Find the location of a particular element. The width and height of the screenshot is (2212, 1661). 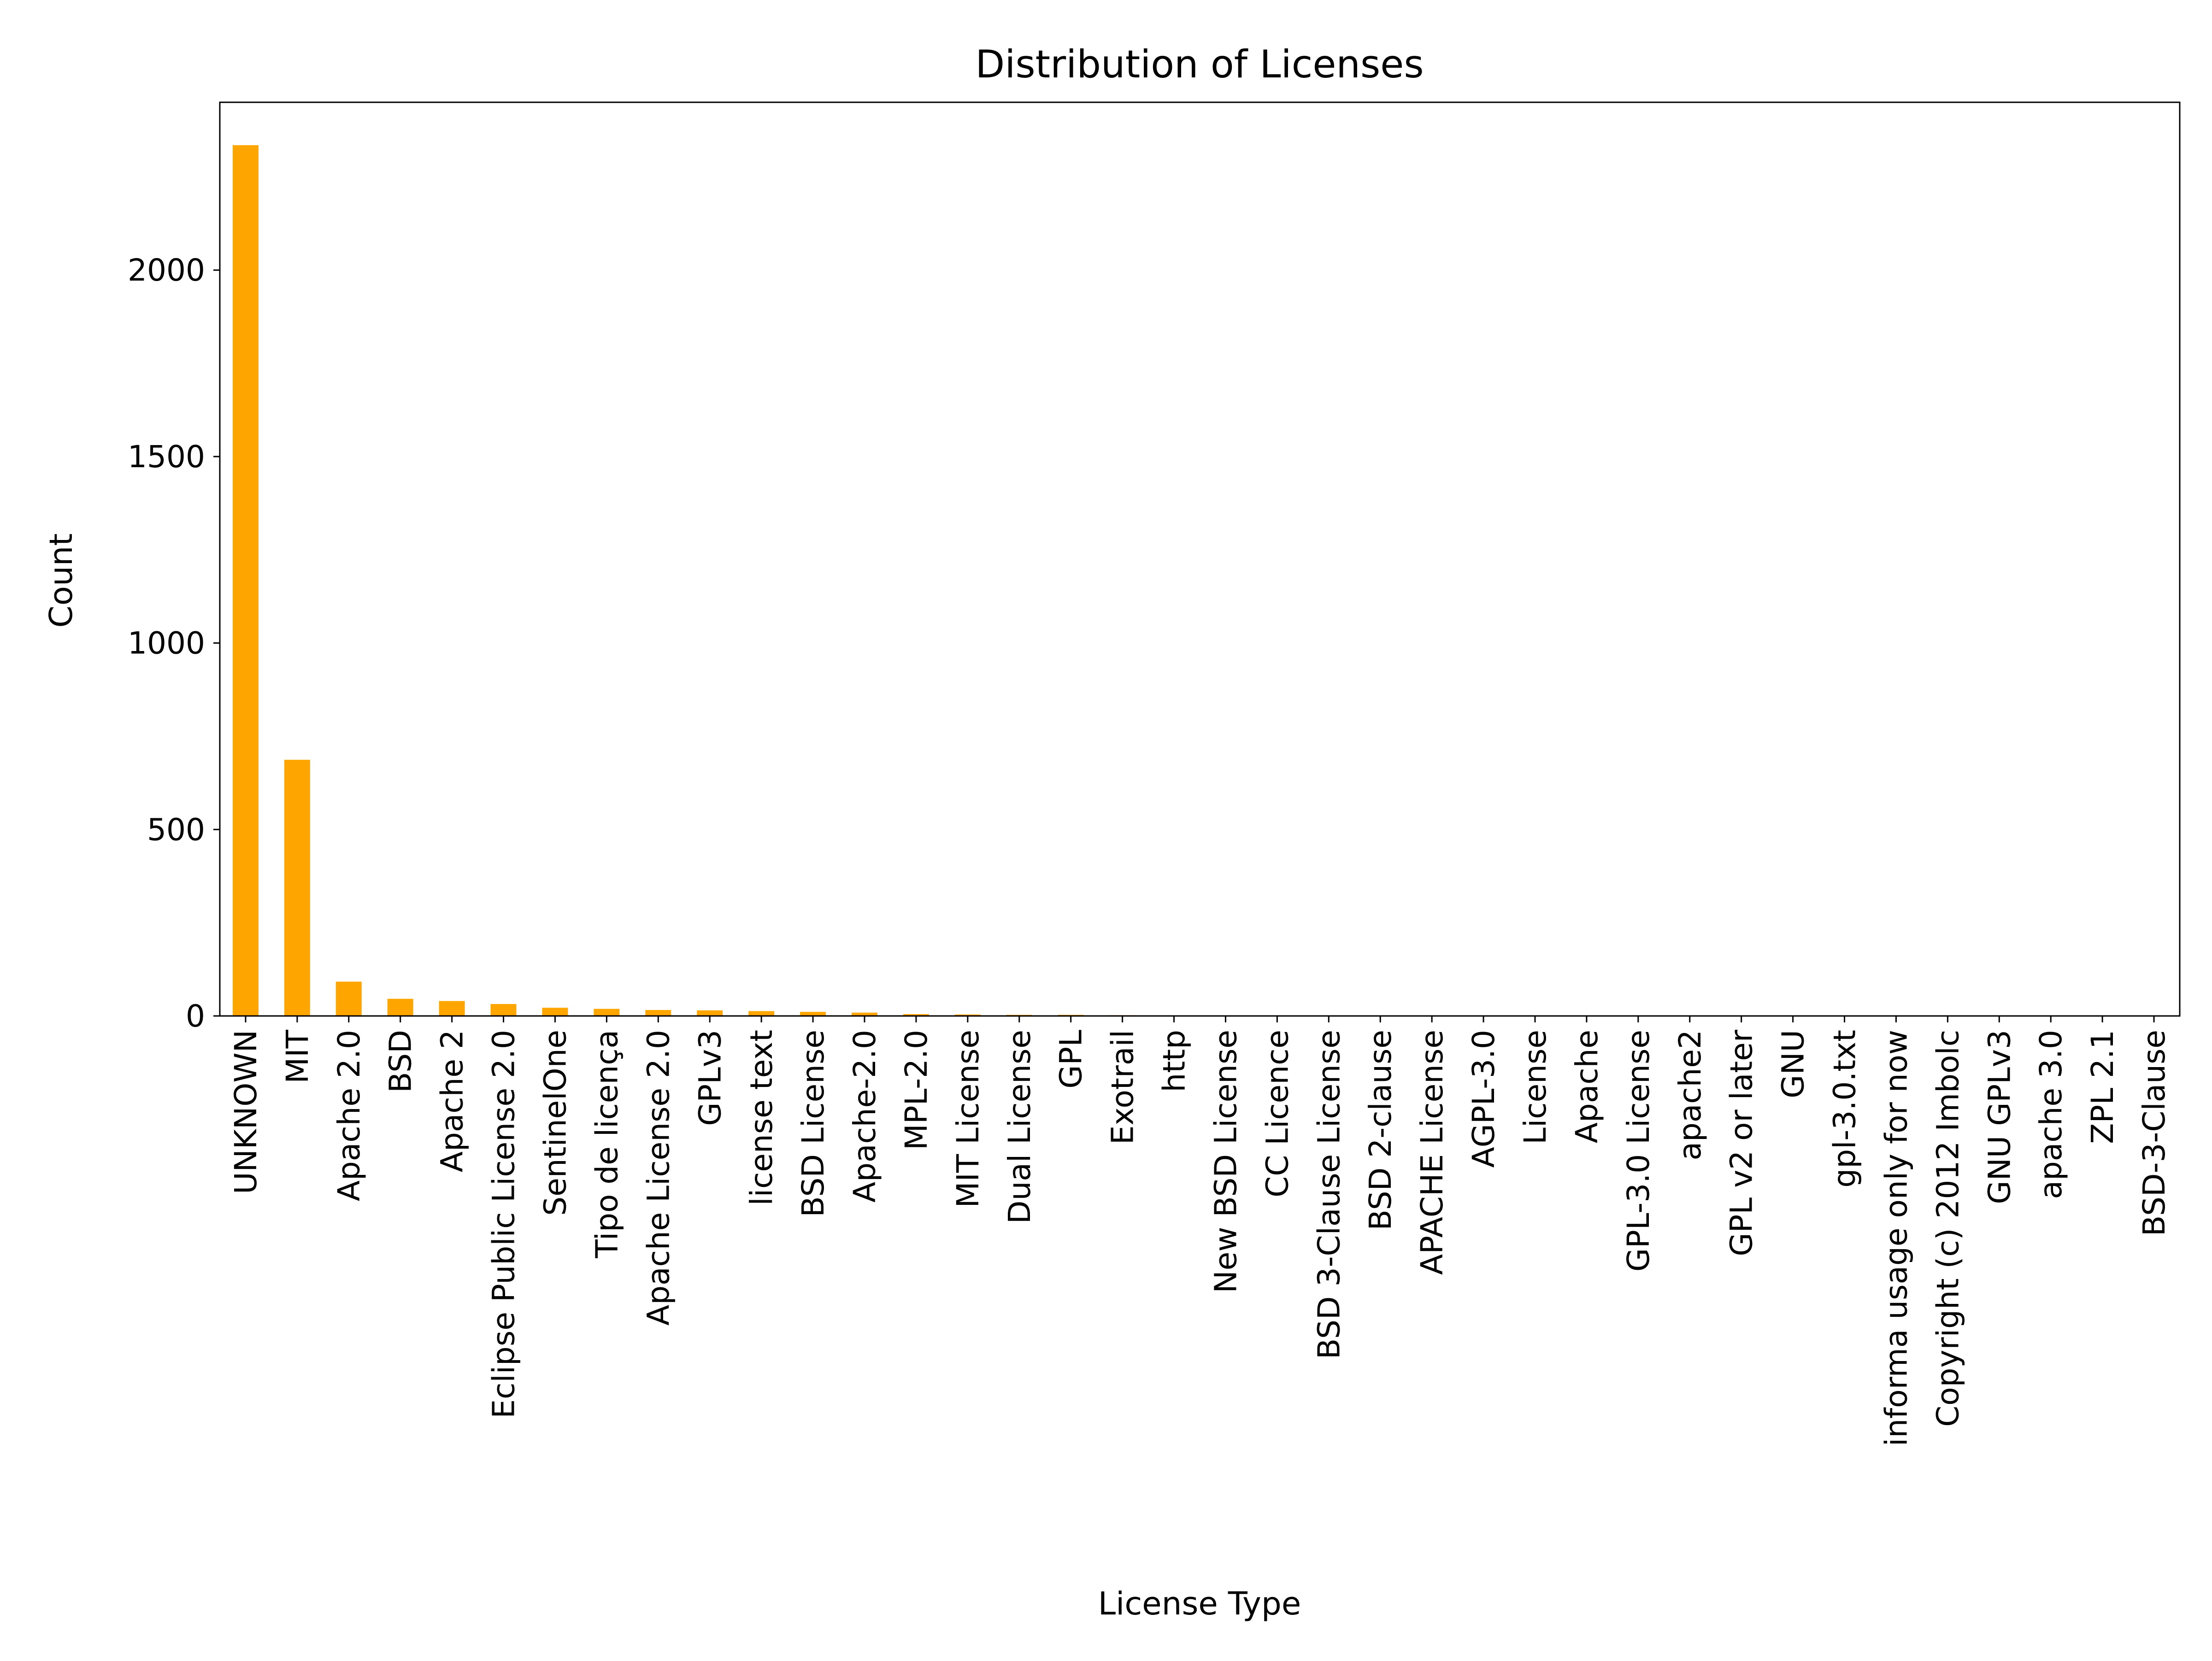

x-tick-label: BSD 2-clause is located at coordinates (1380, 1130).